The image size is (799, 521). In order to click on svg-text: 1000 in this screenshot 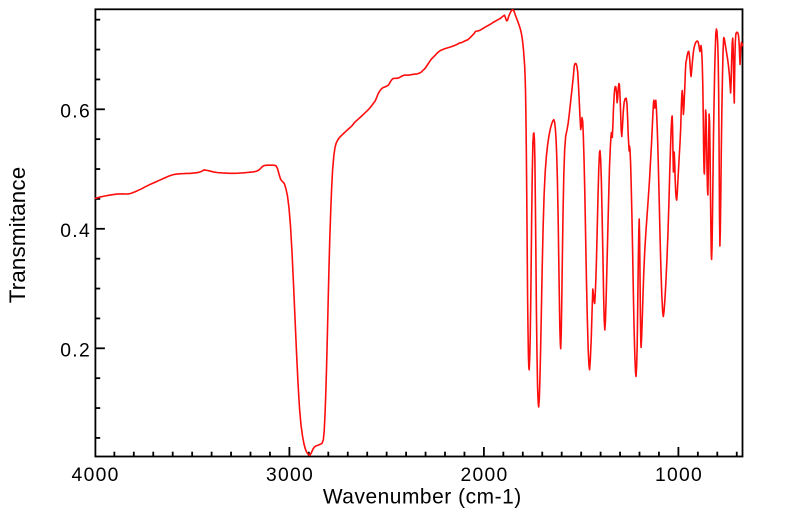, I will do `click(679, 475)`.